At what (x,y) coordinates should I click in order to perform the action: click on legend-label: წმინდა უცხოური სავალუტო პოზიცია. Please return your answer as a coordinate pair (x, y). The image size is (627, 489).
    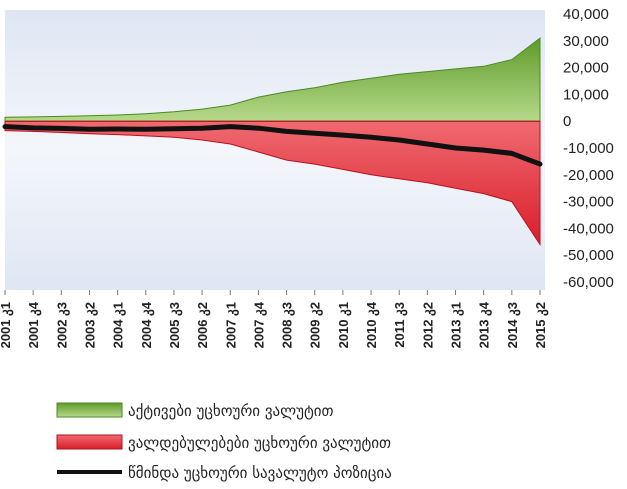
    Looking at the image, I should click on (260, 473).